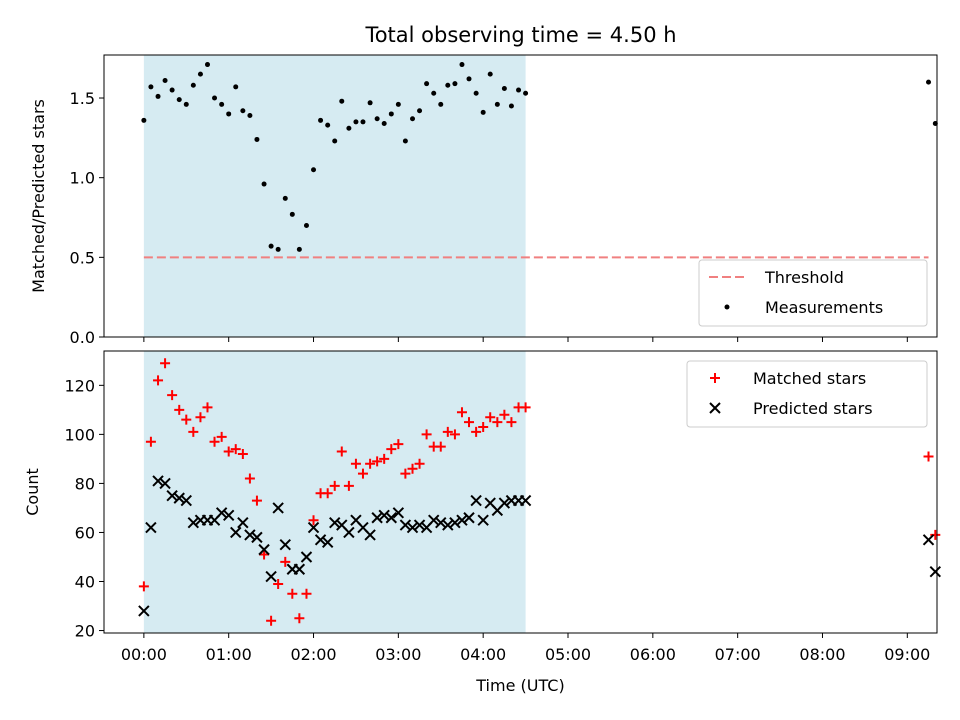 The image size is (960, 720). What do you see at coordinates (79, 434) in the screenshot?
I see `y-tick-label: 100` at bounding box center [79, 434].